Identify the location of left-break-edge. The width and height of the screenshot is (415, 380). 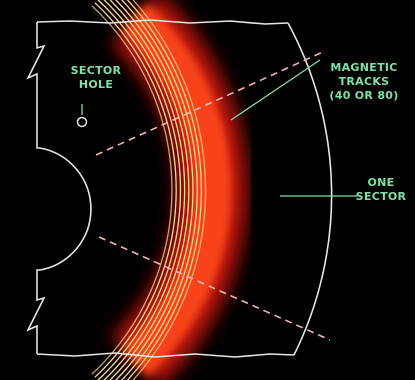
(36, 85).